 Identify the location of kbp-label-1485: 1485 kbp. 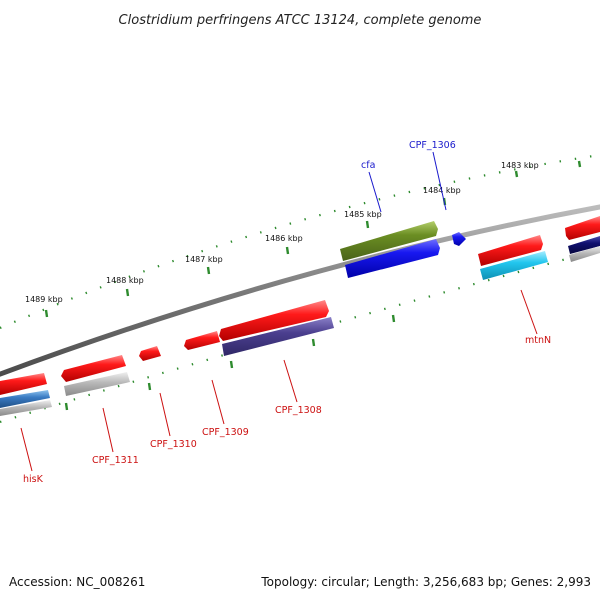
(363, 214).